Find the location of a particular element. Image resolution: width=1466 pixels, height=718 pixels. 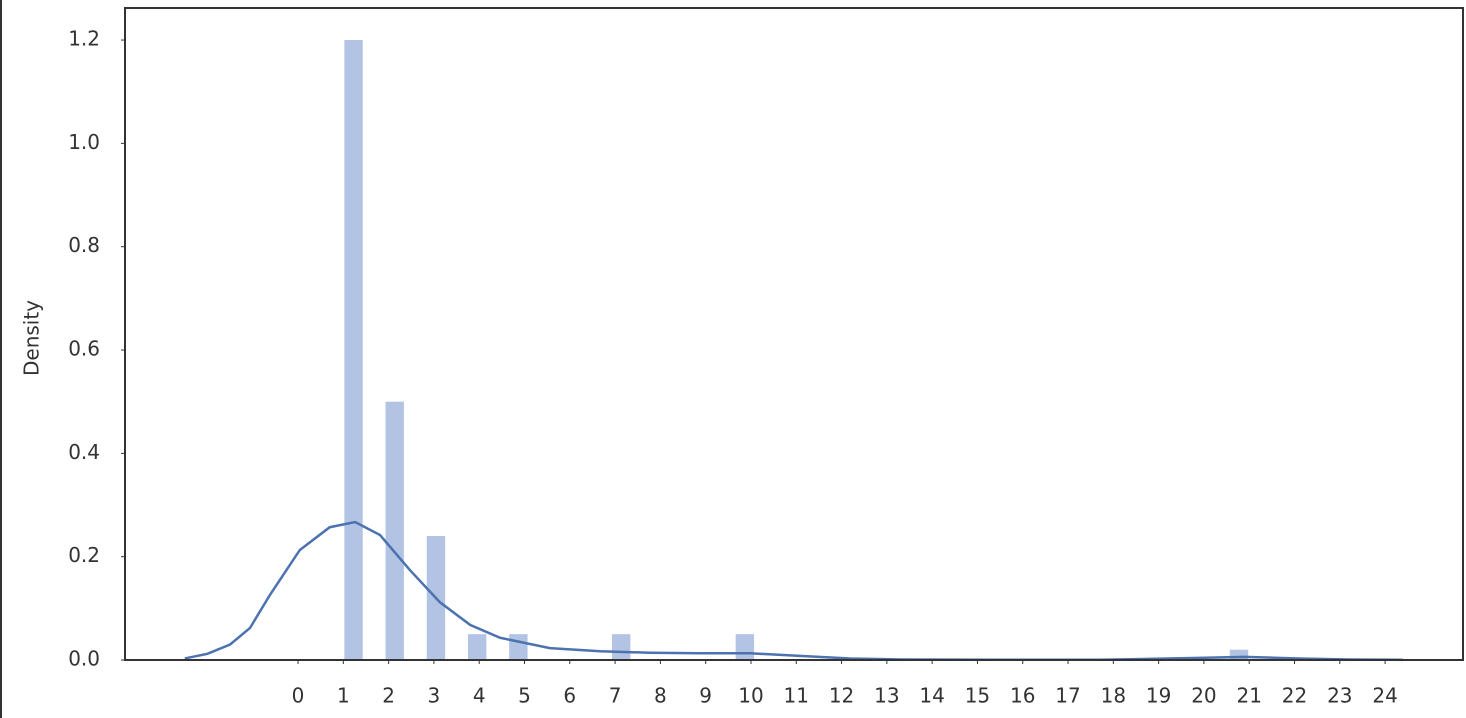

y-tick-label: 0.4 is located at coordinates (84, 452).